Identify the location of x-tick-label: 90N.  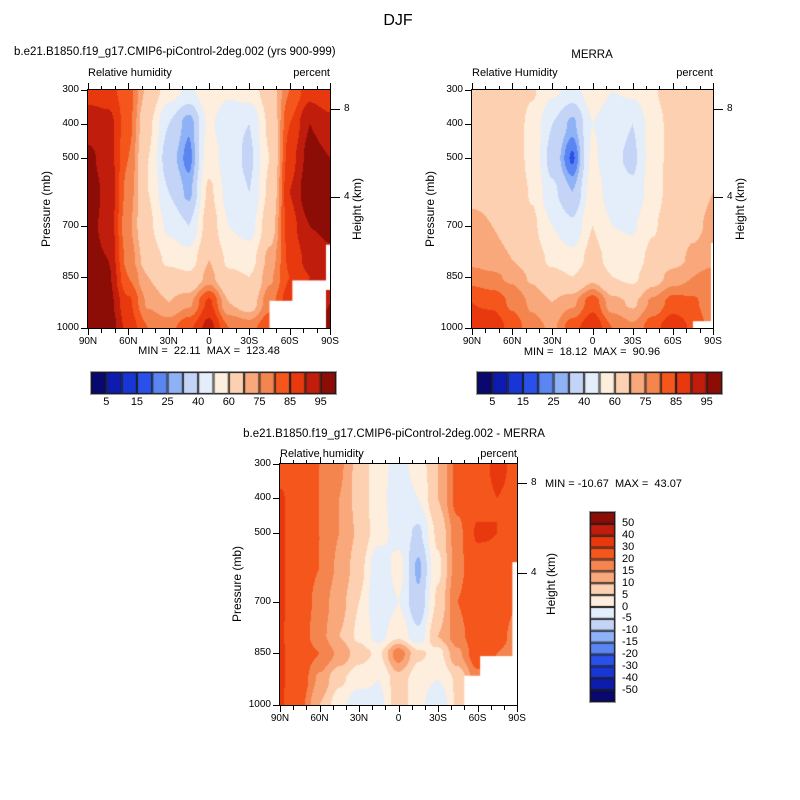
(472, 341).